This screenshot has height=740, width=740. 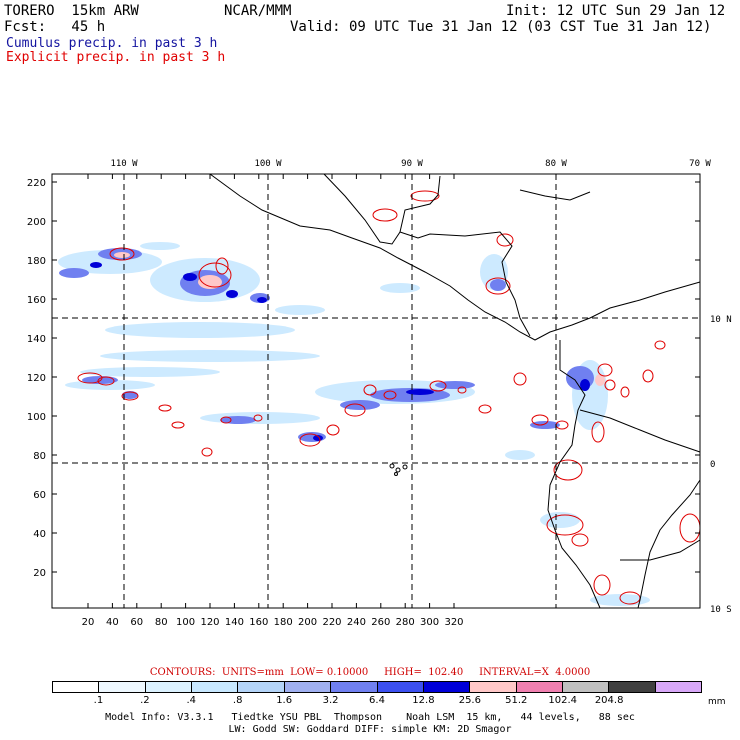 What do you see at coordinates (453, 622) in the screenshot?
I see `x-tick-label: 320` at bounding box center [453, 622].